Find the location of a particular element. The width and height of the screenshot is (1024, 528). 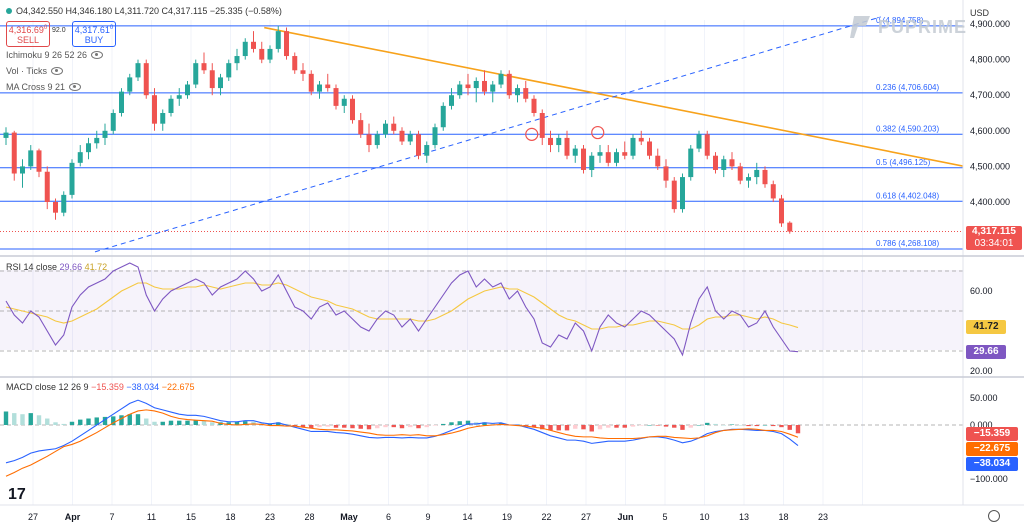

sell-sup: 0 is located at coordinates (45, 28).